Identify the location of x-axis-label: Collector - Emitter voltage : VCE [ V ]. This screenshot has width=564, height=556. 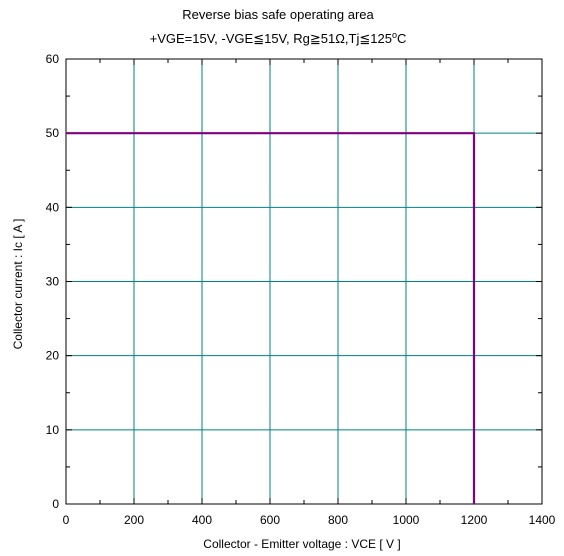
(301, 544).